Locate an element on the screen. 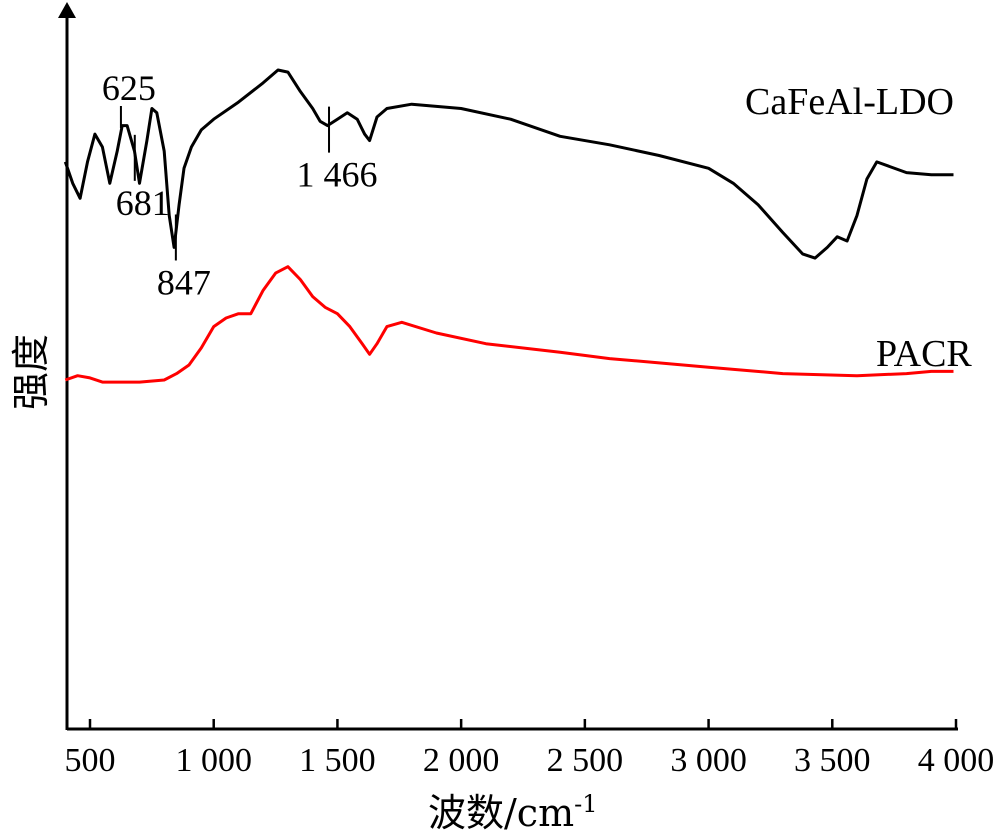 The image size is (1000, 833). peak-label: 681 is located at coordinates (143, 203).